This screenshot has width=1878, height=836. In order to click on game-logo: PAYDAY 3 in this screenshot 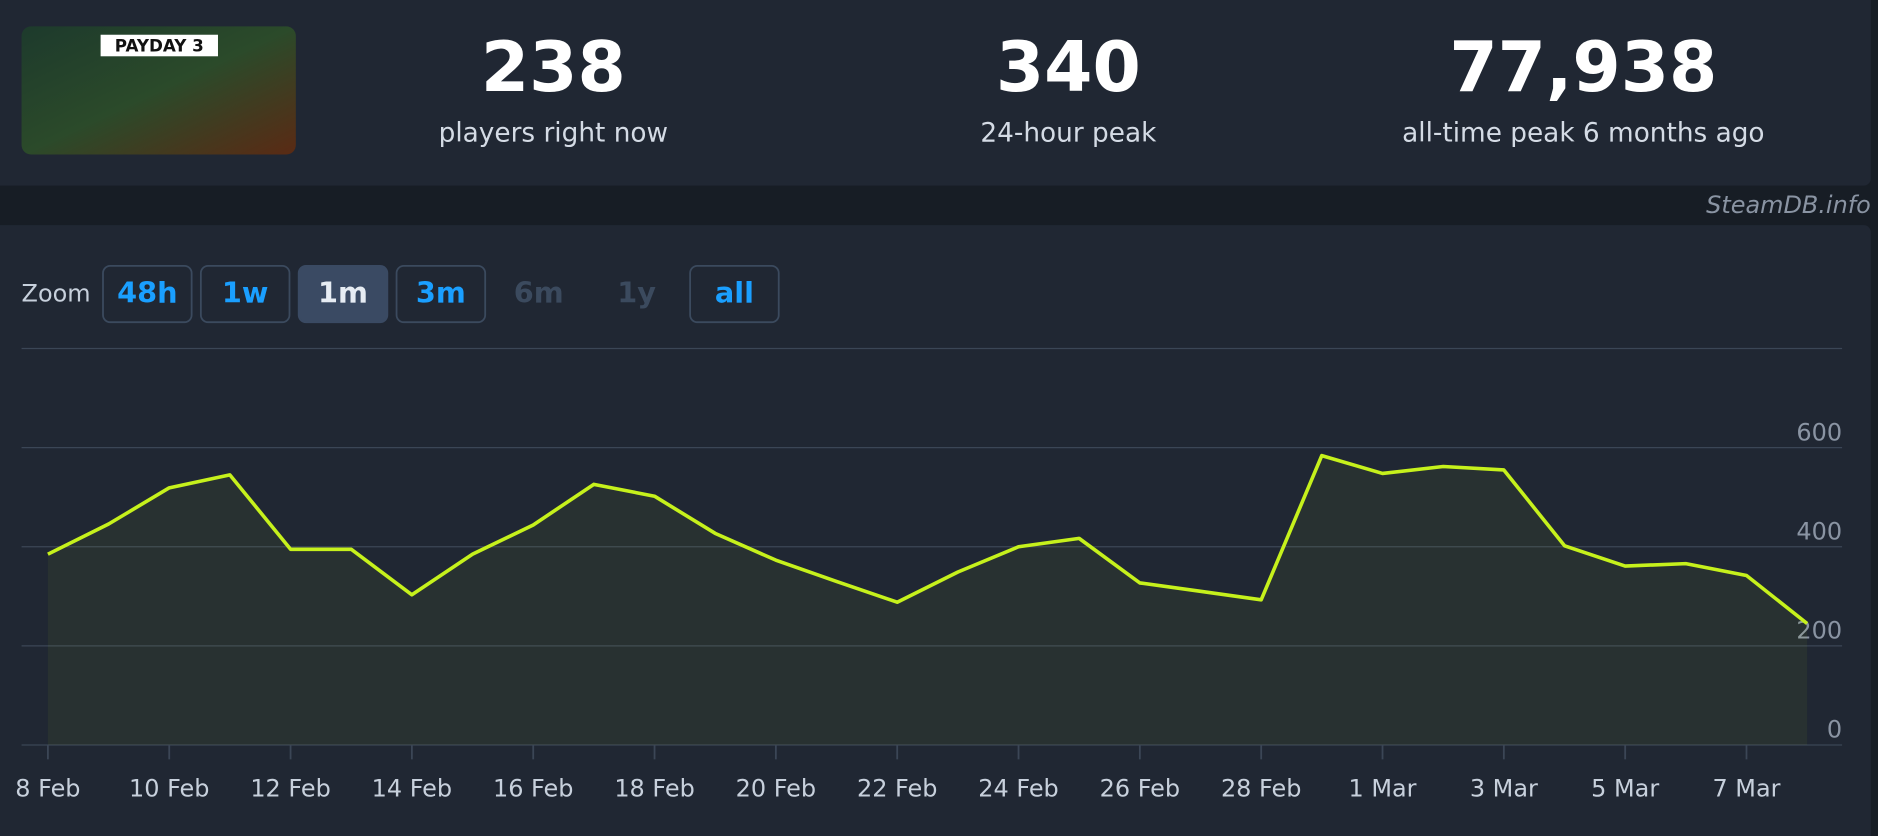, I will do `click(159, 46)`.